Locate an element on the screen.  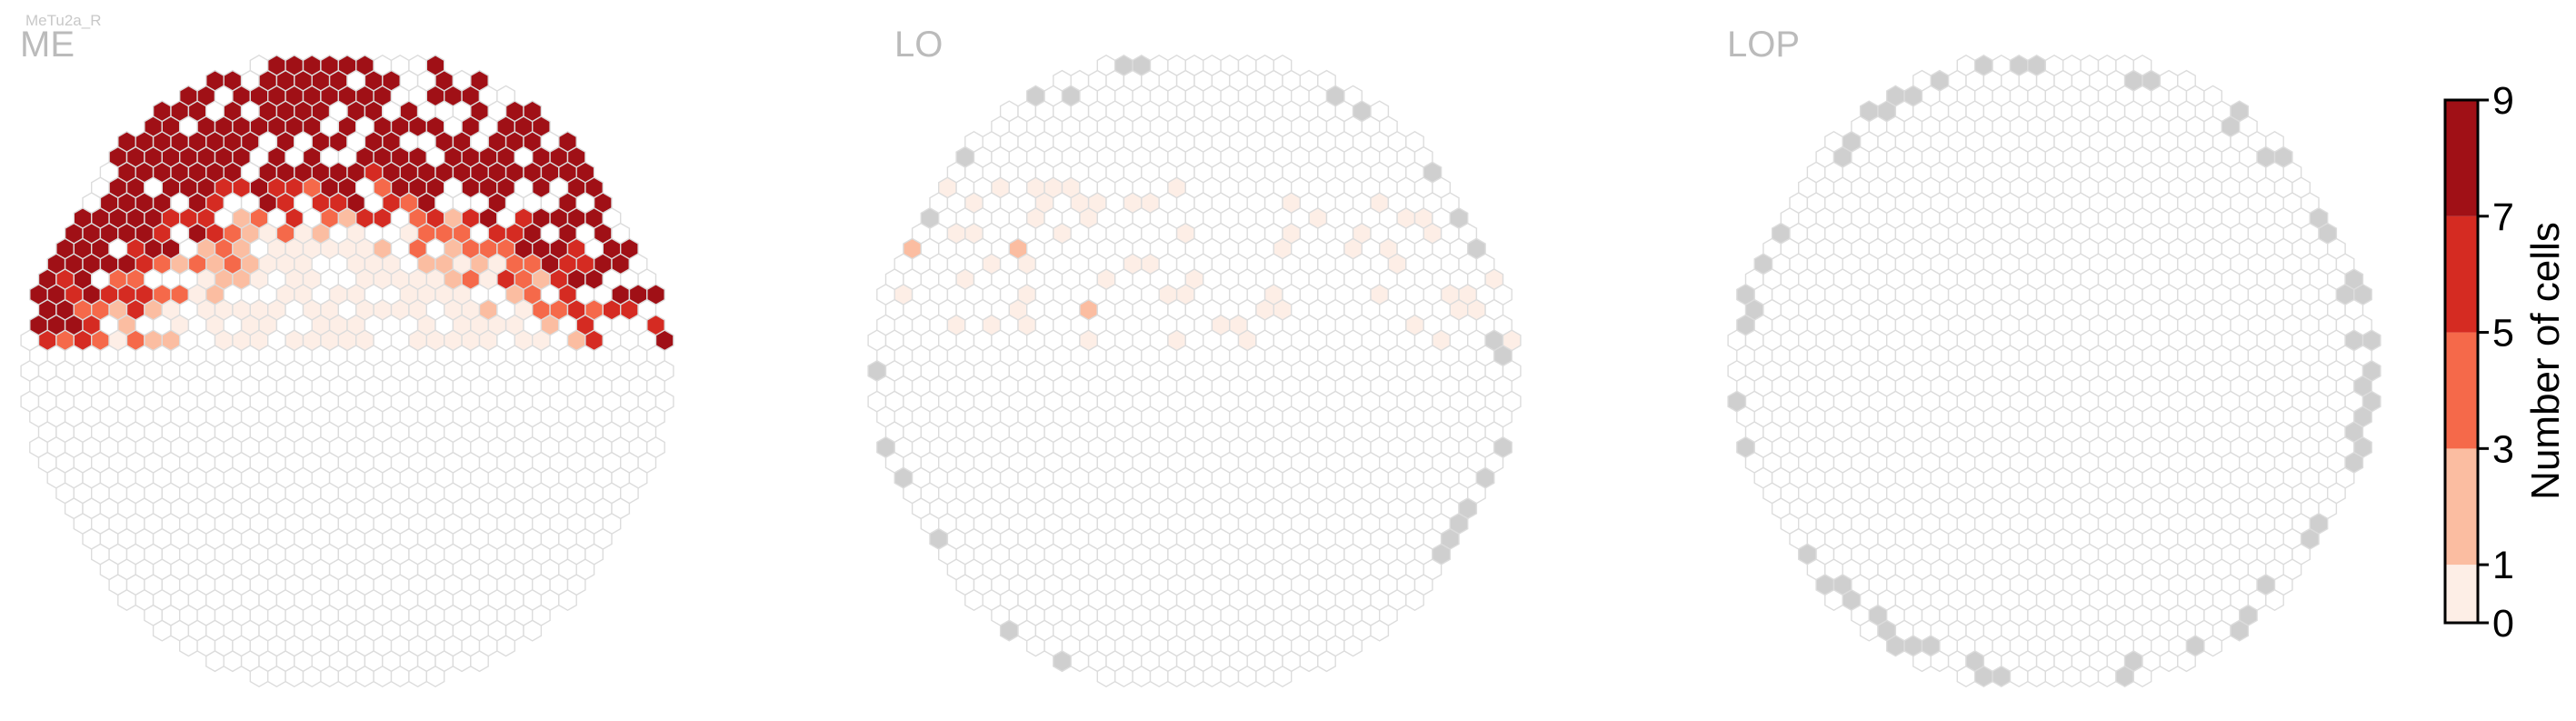
colorbar-ticks: 0 1 3 5 7 9 is located at coordinates (2496, 362).